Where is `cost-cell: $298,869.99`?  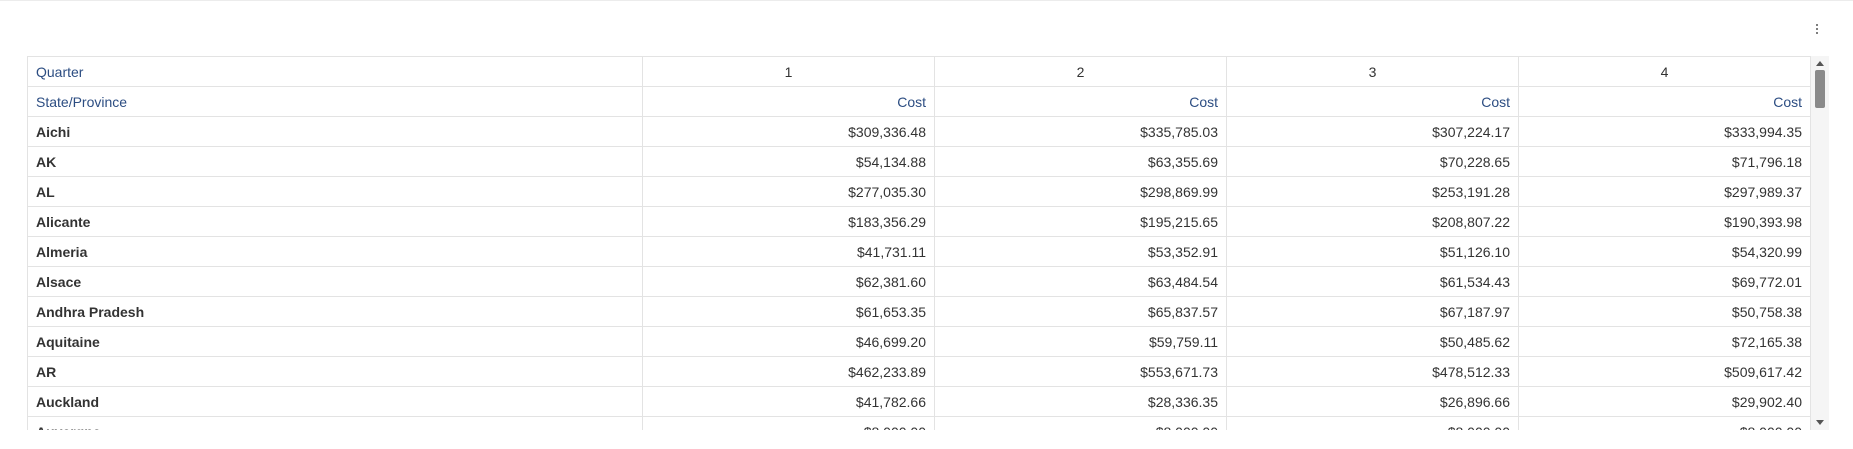
cost-cell: $298,869.99 is located at coordinates (1081, 192).